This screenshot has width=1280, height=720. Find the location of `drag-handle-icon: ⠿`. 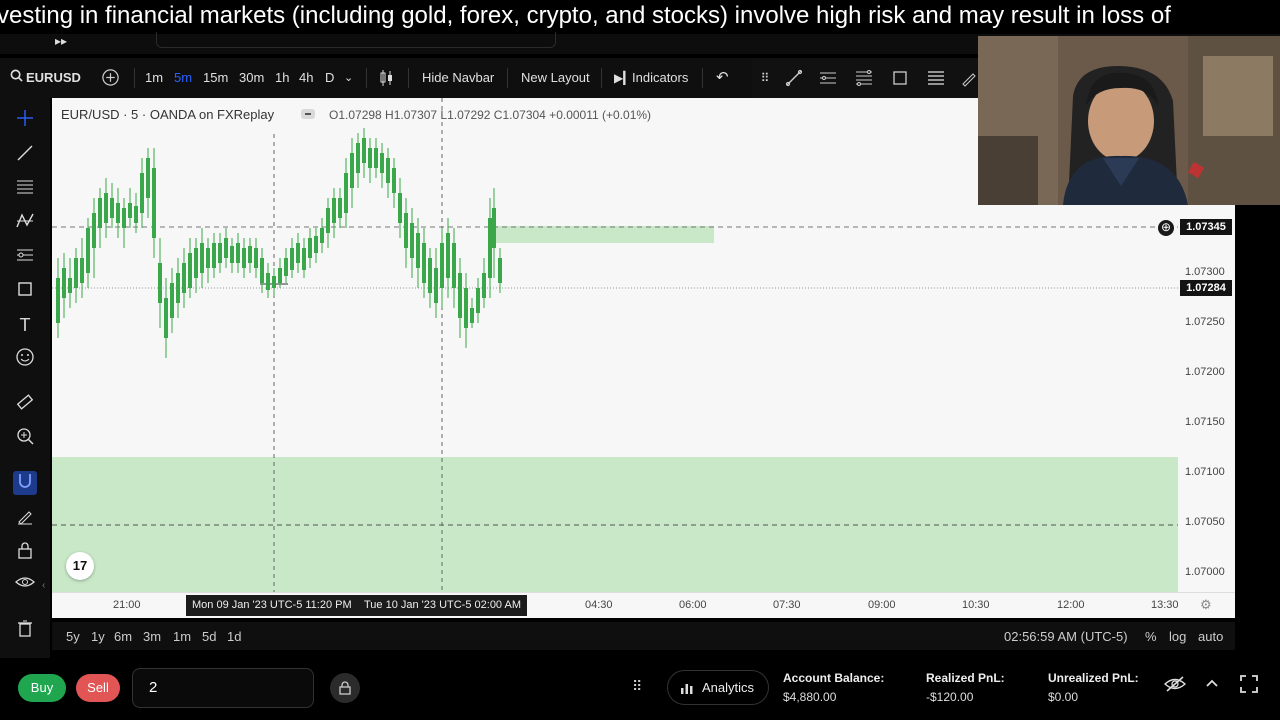

drag-handle-icon: ⠿ is located at coordinates (765, 78).